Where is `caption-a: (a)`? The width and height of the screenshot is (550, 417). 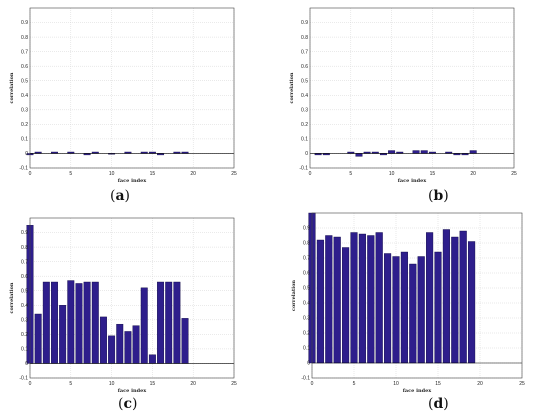
caption-a: (a) is located at coordinates (120, 196).